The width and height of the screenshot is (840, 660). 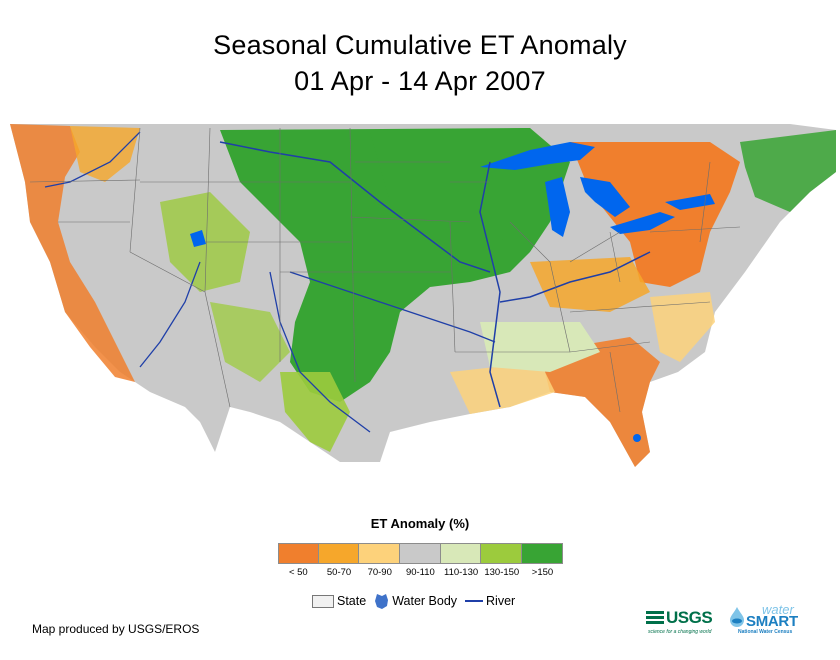 I want to click on reference-legend: State Water Body River, so click(x=417, y=601).